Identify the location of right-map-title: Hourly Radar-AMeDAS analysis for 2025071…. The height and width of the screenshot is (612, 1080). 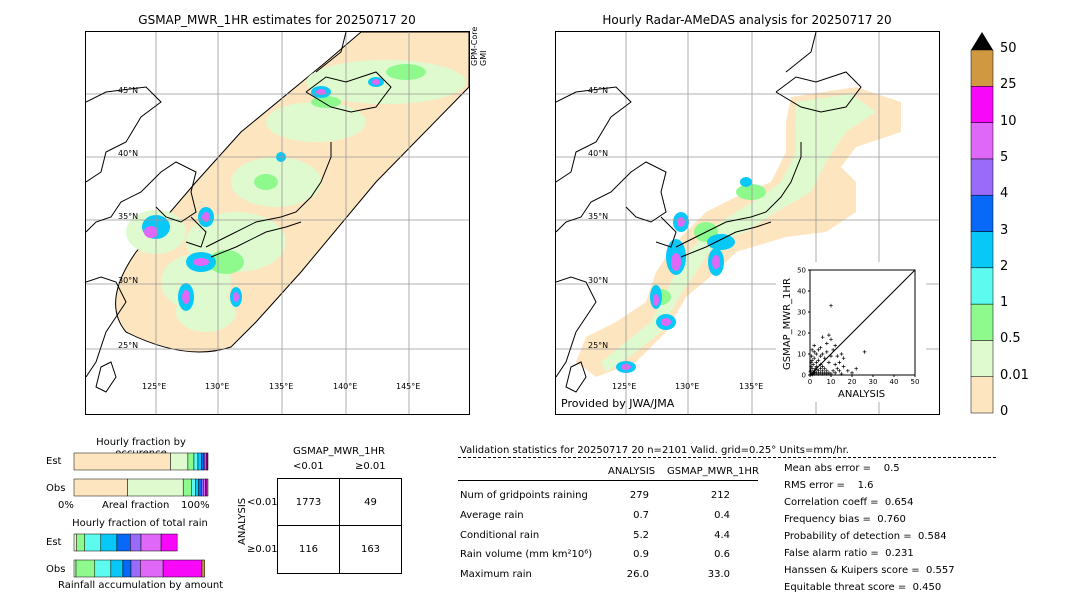
(747, 20).